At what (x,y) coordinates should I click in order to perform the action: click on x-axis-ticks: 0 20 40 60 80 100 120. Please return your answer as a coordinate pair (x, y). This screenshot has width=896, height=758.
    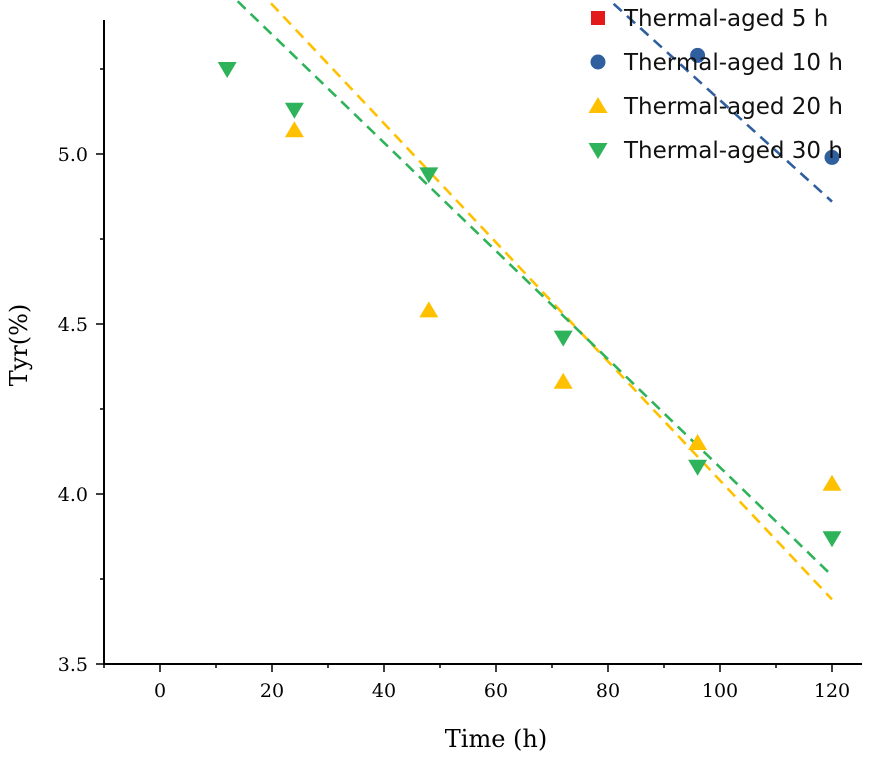
    Looking at the image, I should click on (476, 683).